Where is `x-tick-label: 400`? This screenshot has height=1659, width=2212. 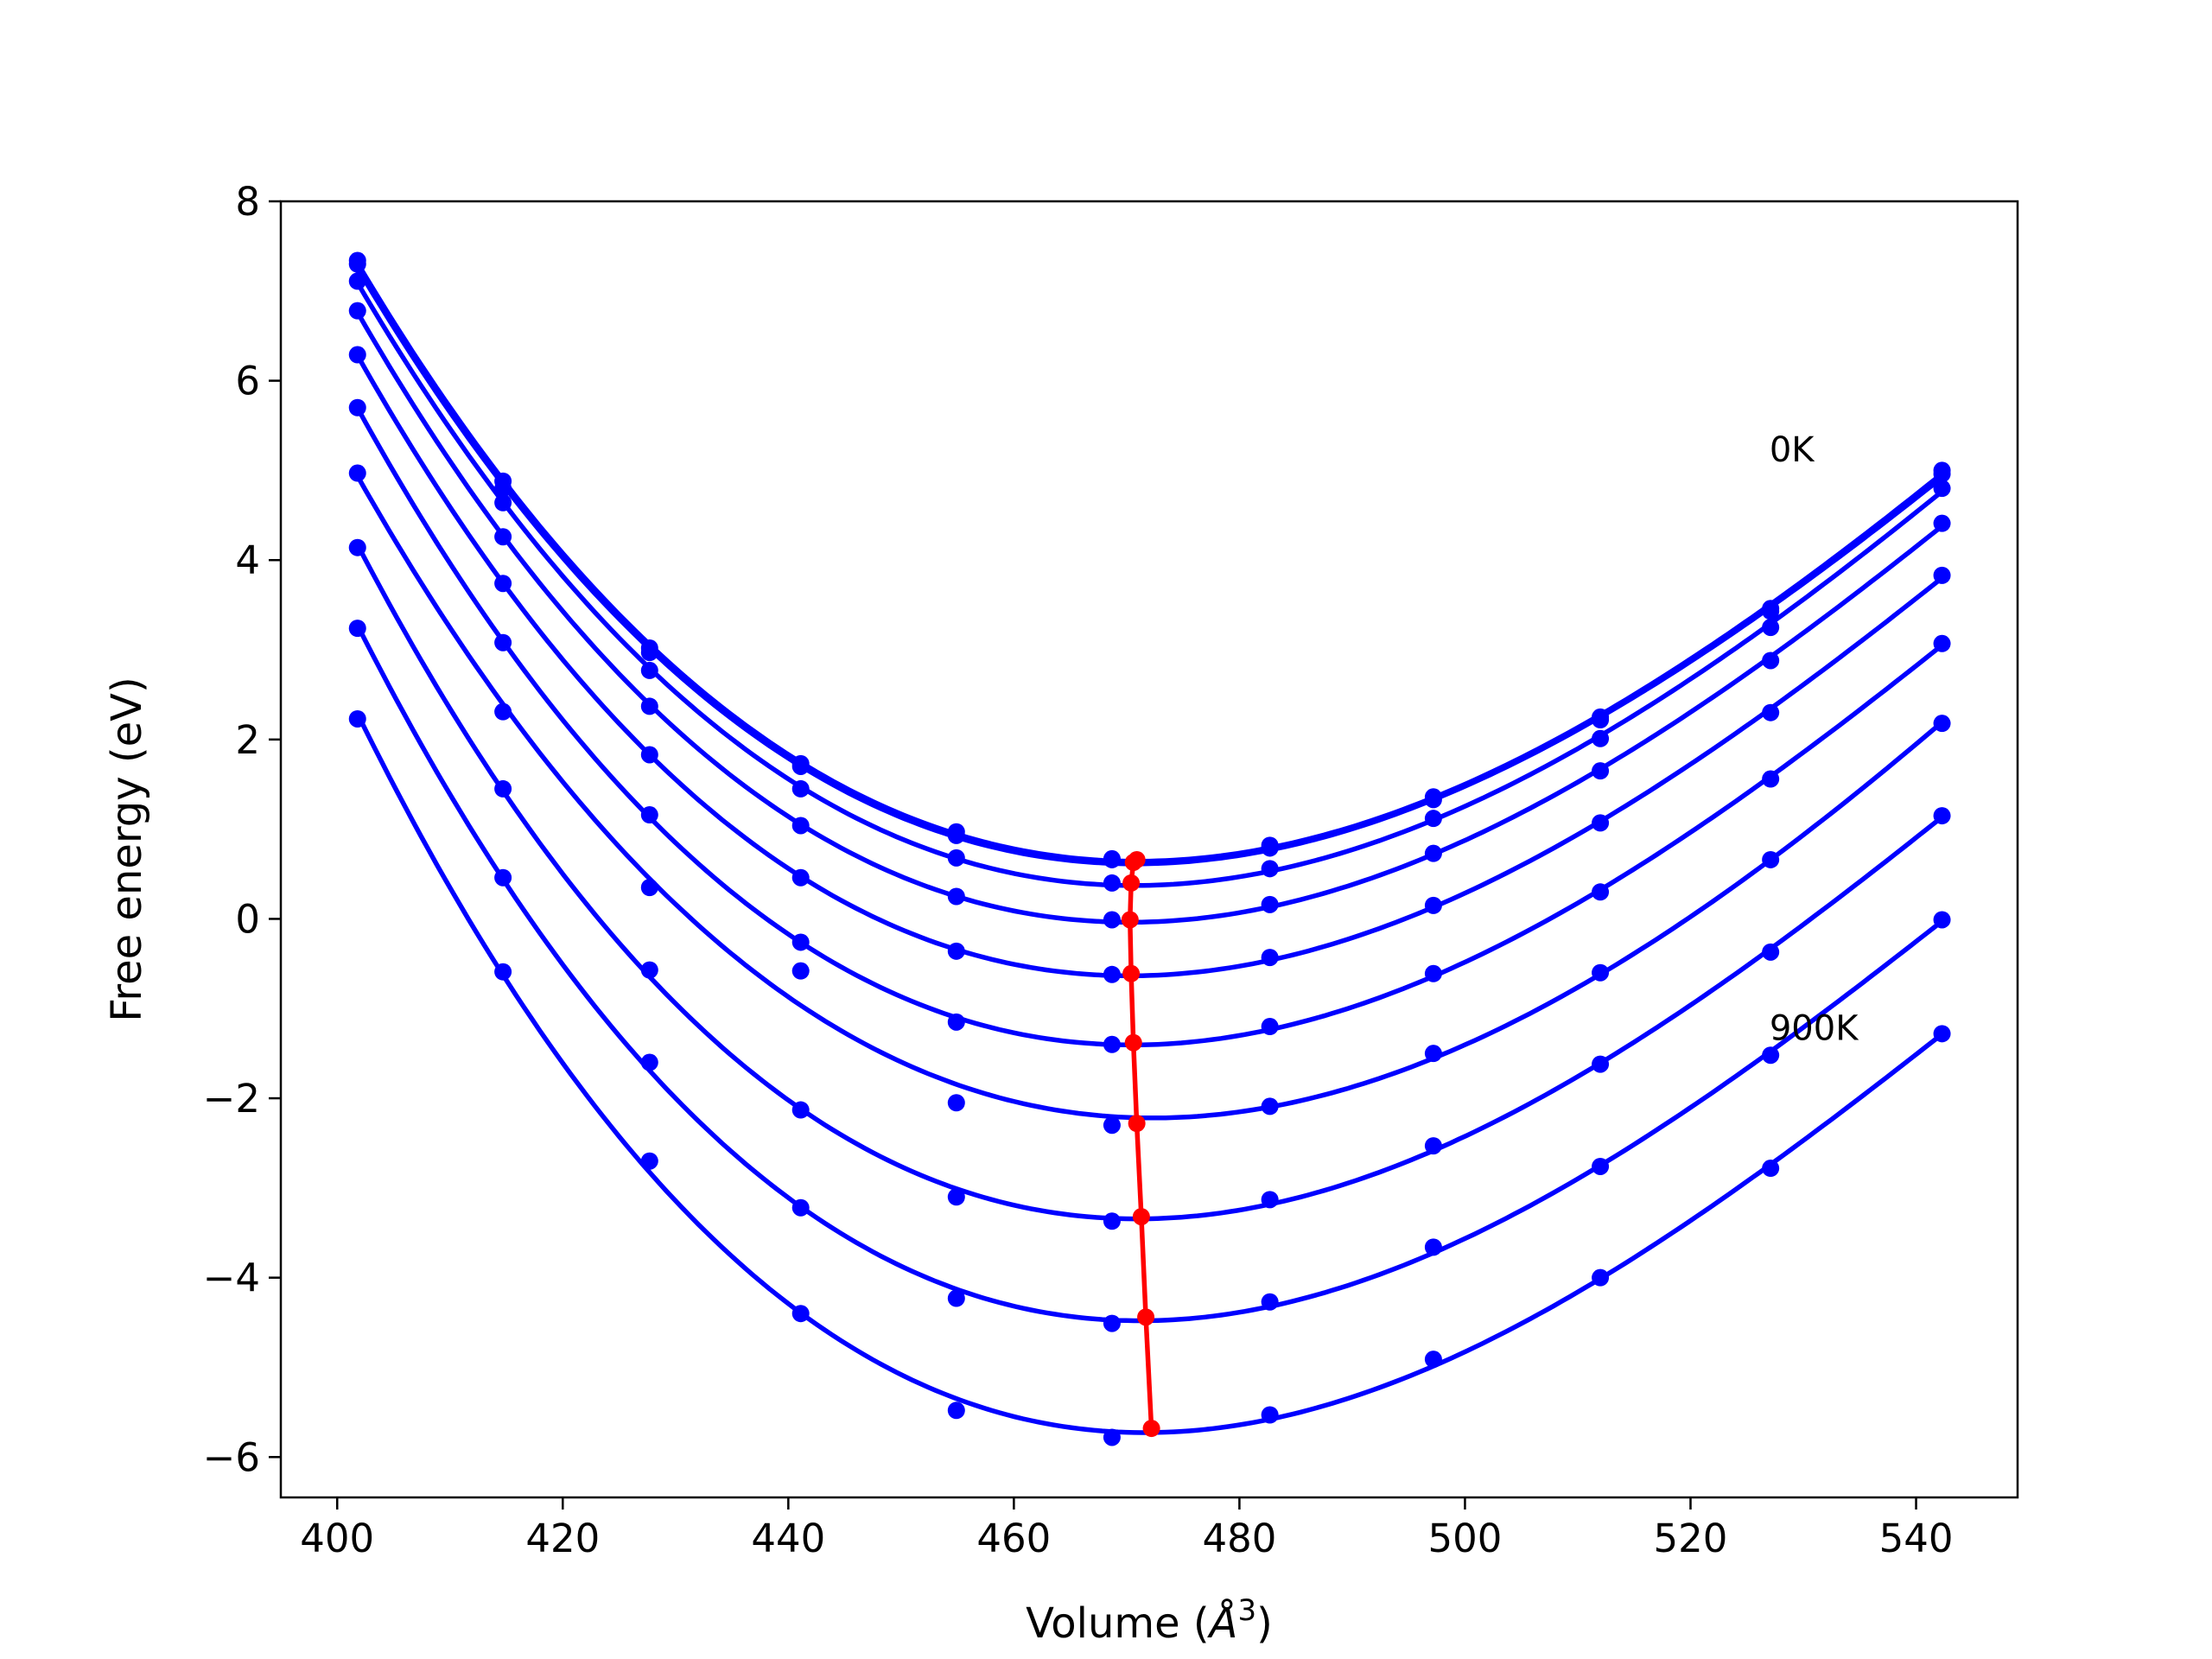
x-tick-label: 400 is located at coordinates (337, 1538).